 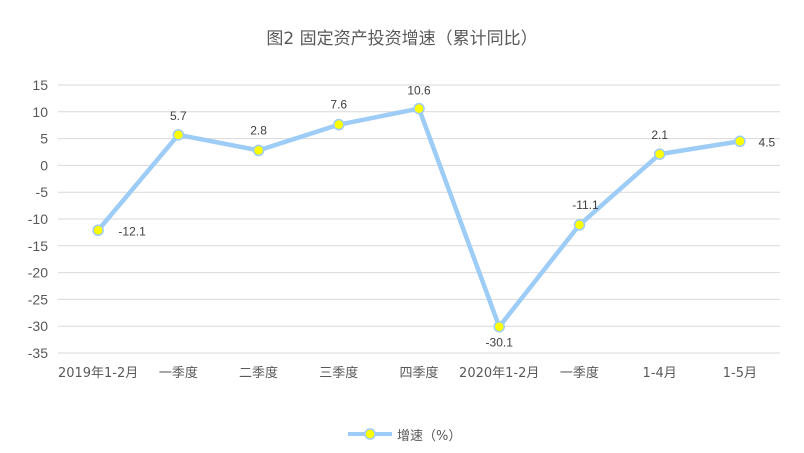 I want to click on data-label: 4.5, so click(x=767, y=142).